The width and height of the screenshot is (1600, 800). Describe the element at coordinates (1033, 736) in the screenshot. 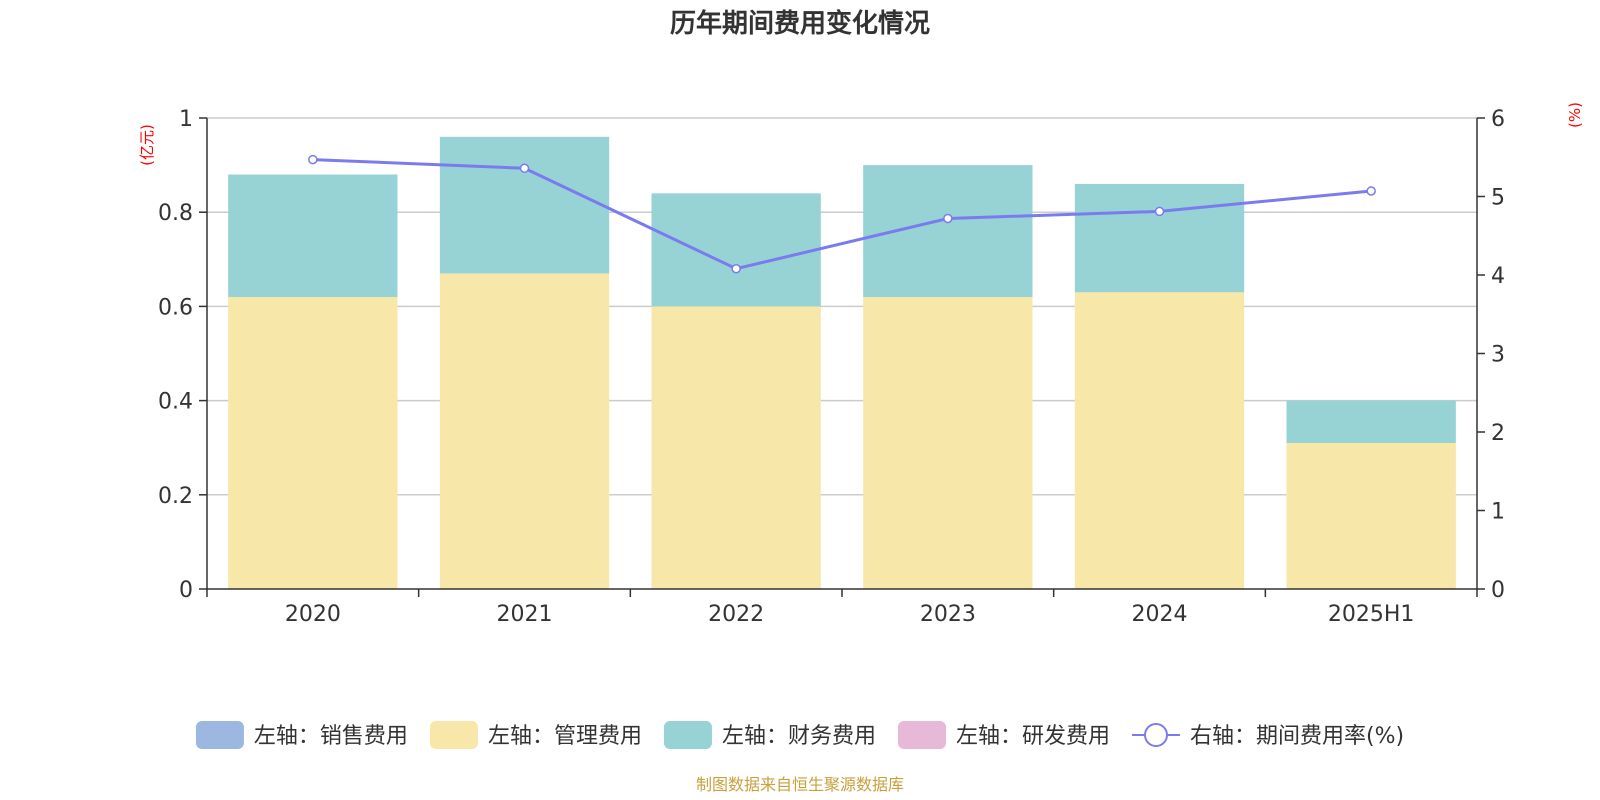

I see `legend-label: 左轴：研发费用` at that location.